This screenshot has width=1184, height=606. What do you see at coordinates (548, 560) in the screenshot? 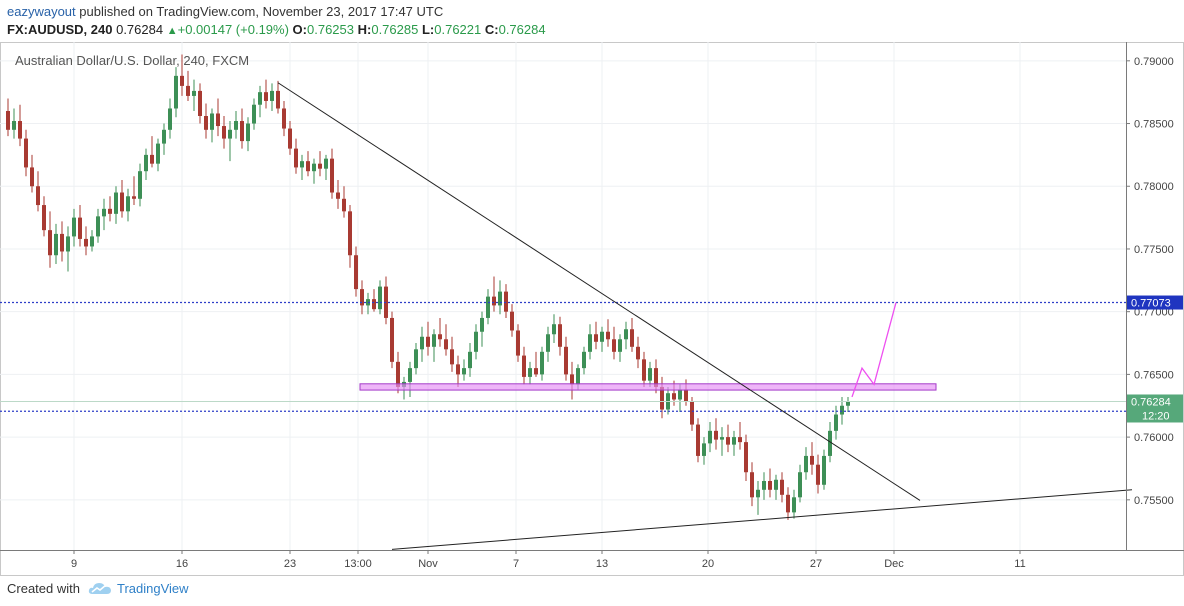
I see `time-axis: 9 16 23 13:00 Nov 7 13 20 27 Dec 11` at bounding box center [548, 560].